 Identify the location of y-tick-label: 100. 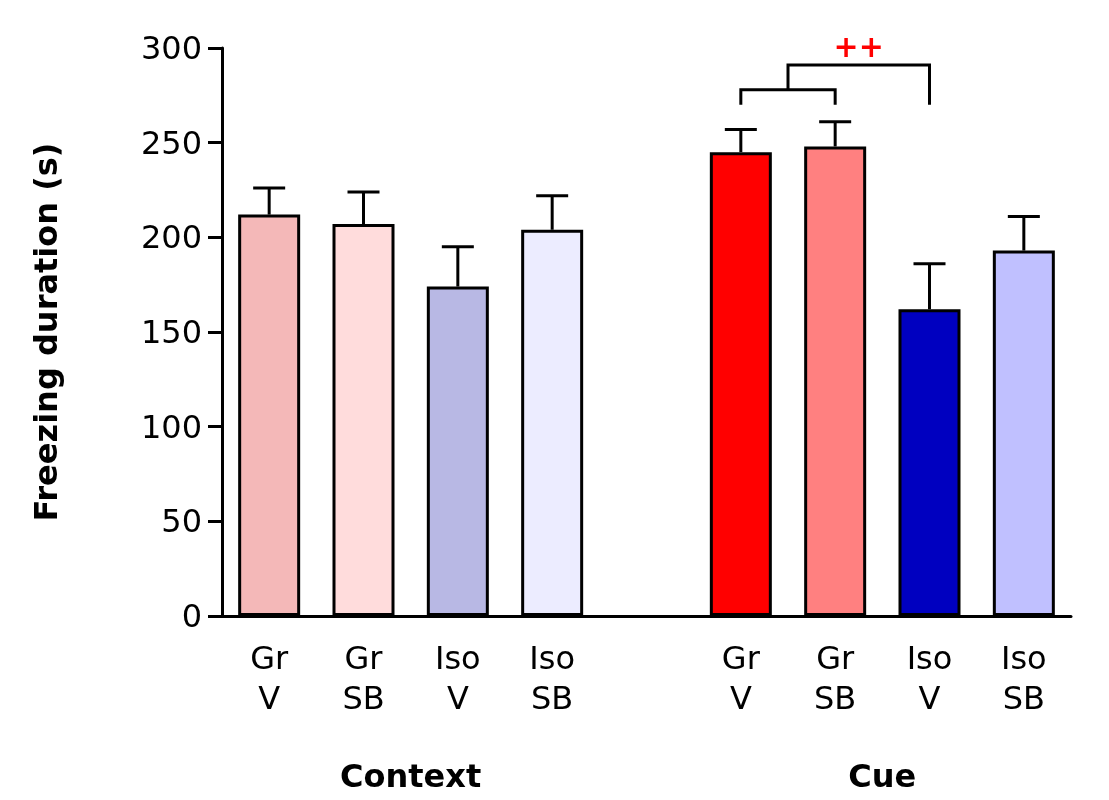
(171, 426).